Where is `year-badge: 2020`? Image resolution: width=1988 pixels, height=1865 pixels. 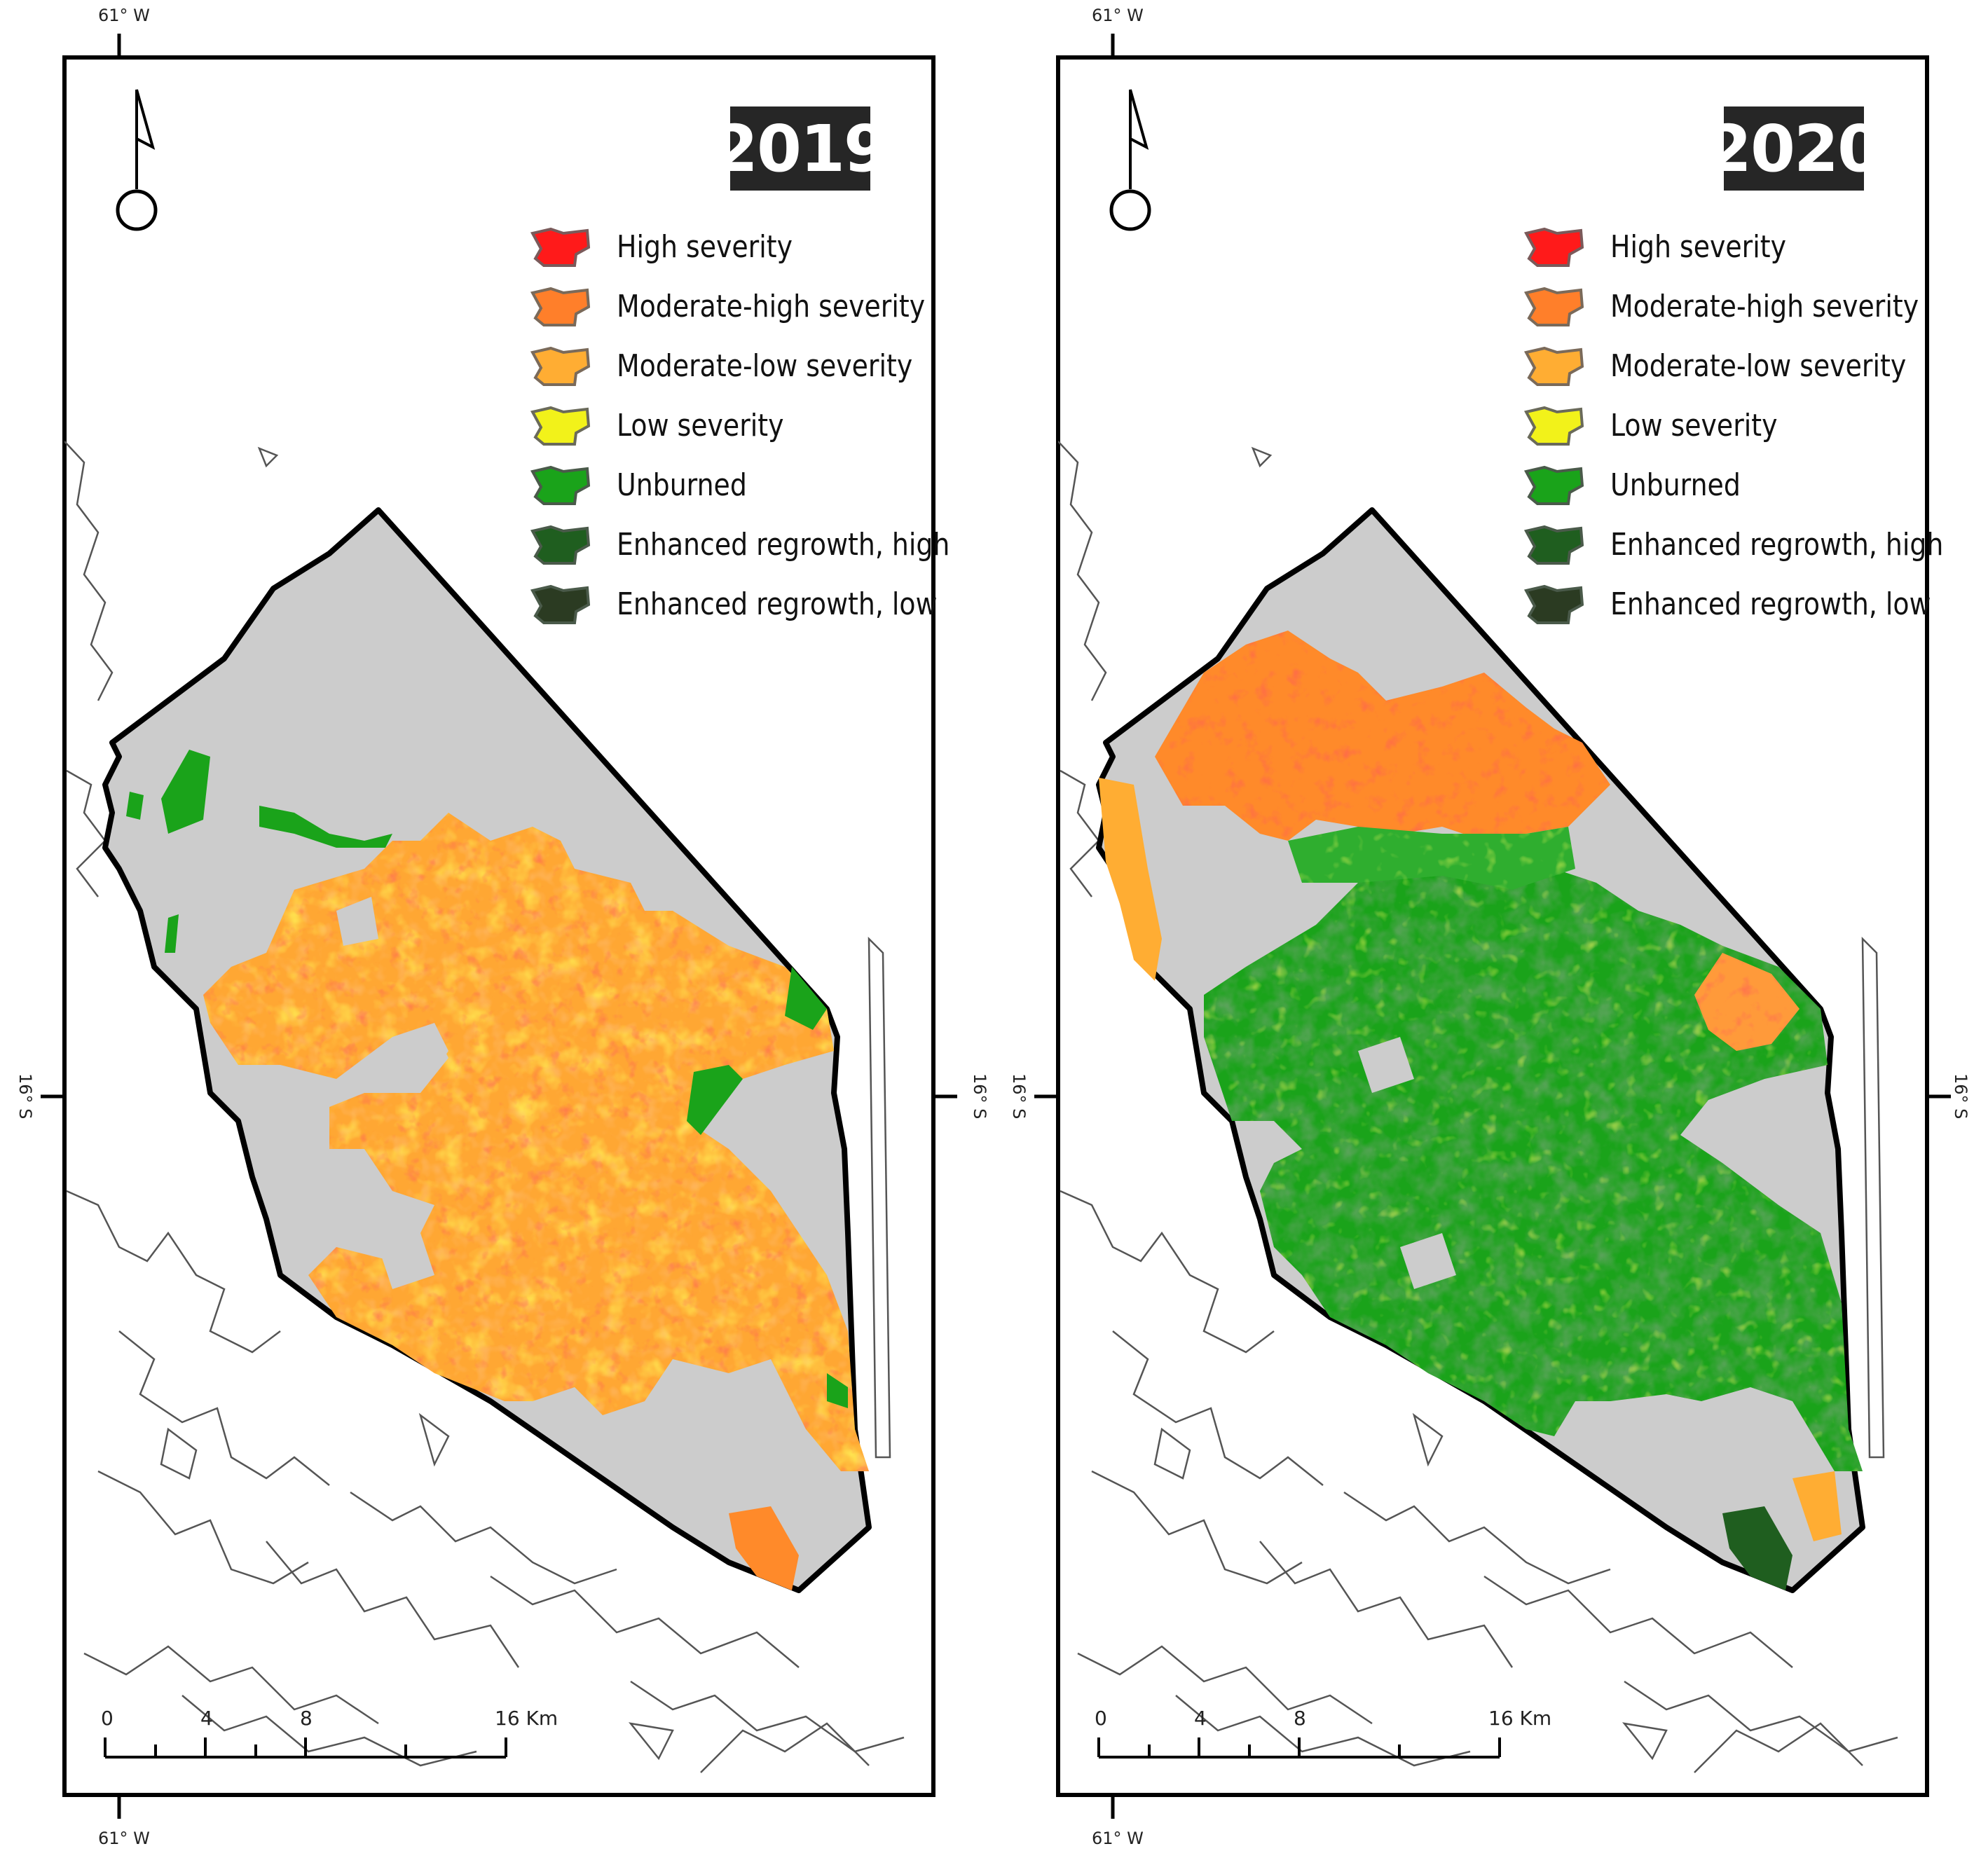
year-badge: 2020 is located at coordinates (1794, 148).